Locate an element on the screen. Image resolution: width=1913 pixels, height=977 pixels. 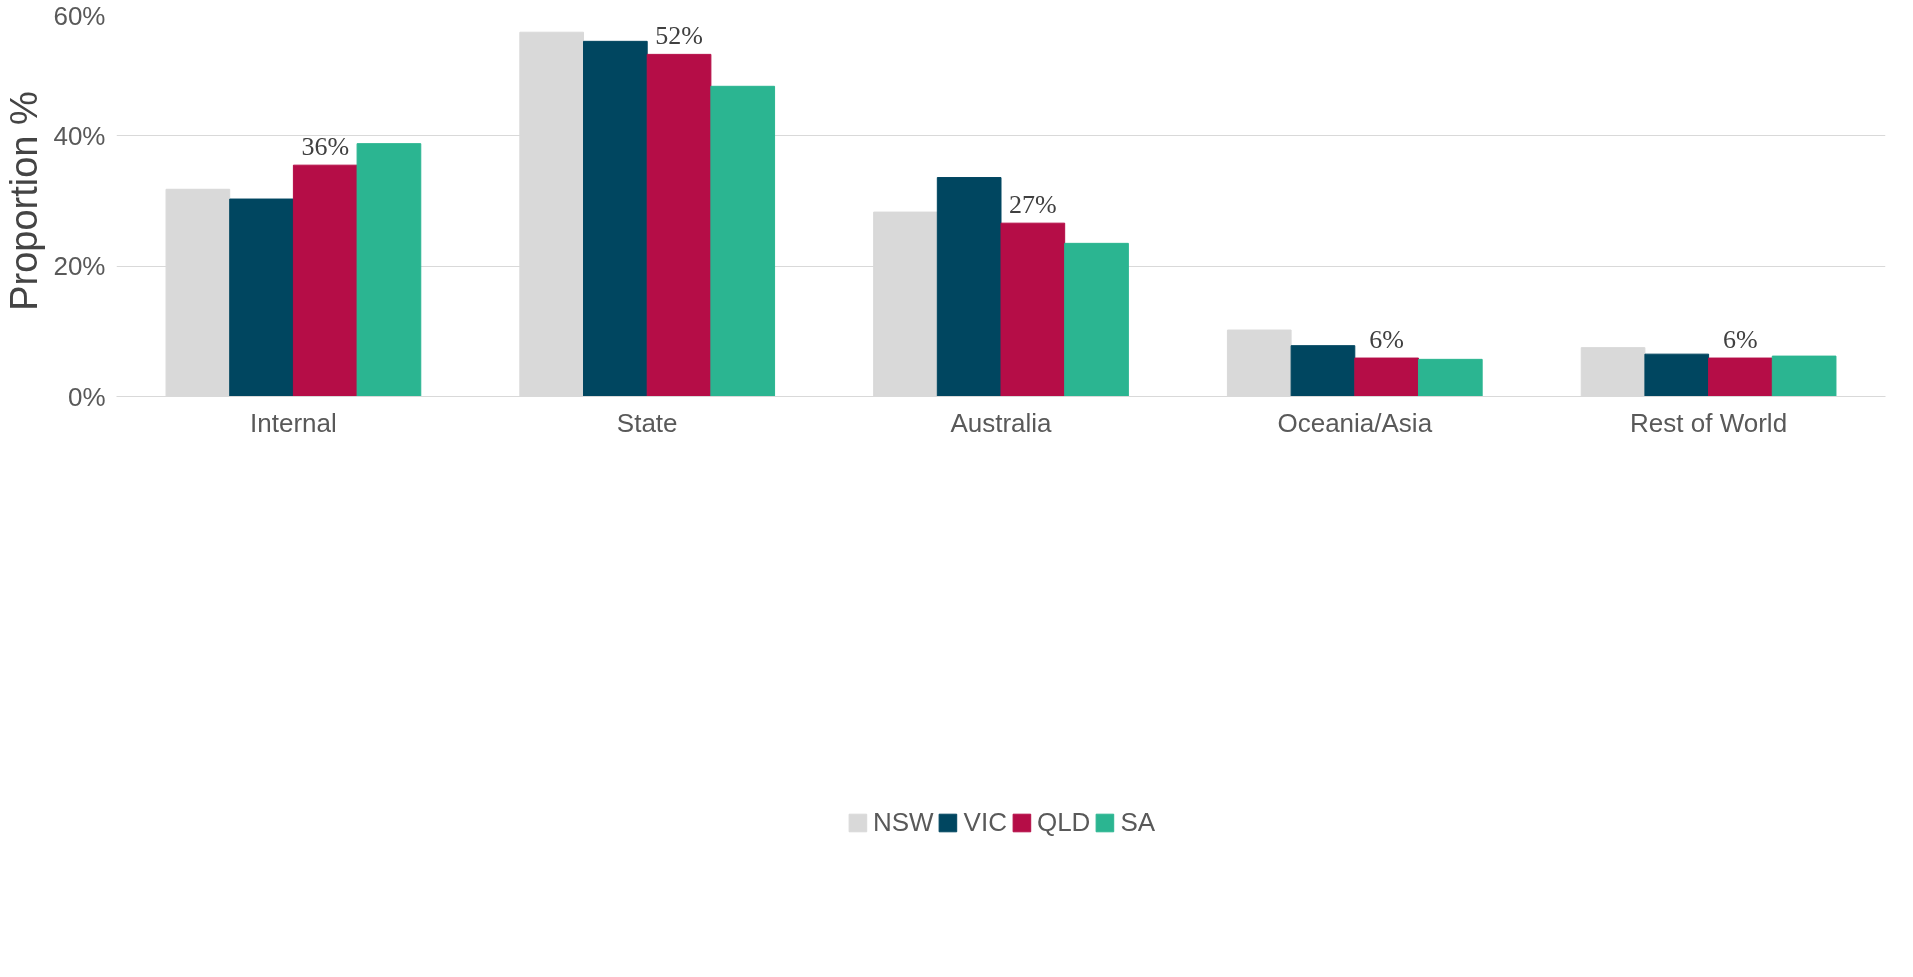
y-axis-title: Proportion % is located at coordinates (24, 201).